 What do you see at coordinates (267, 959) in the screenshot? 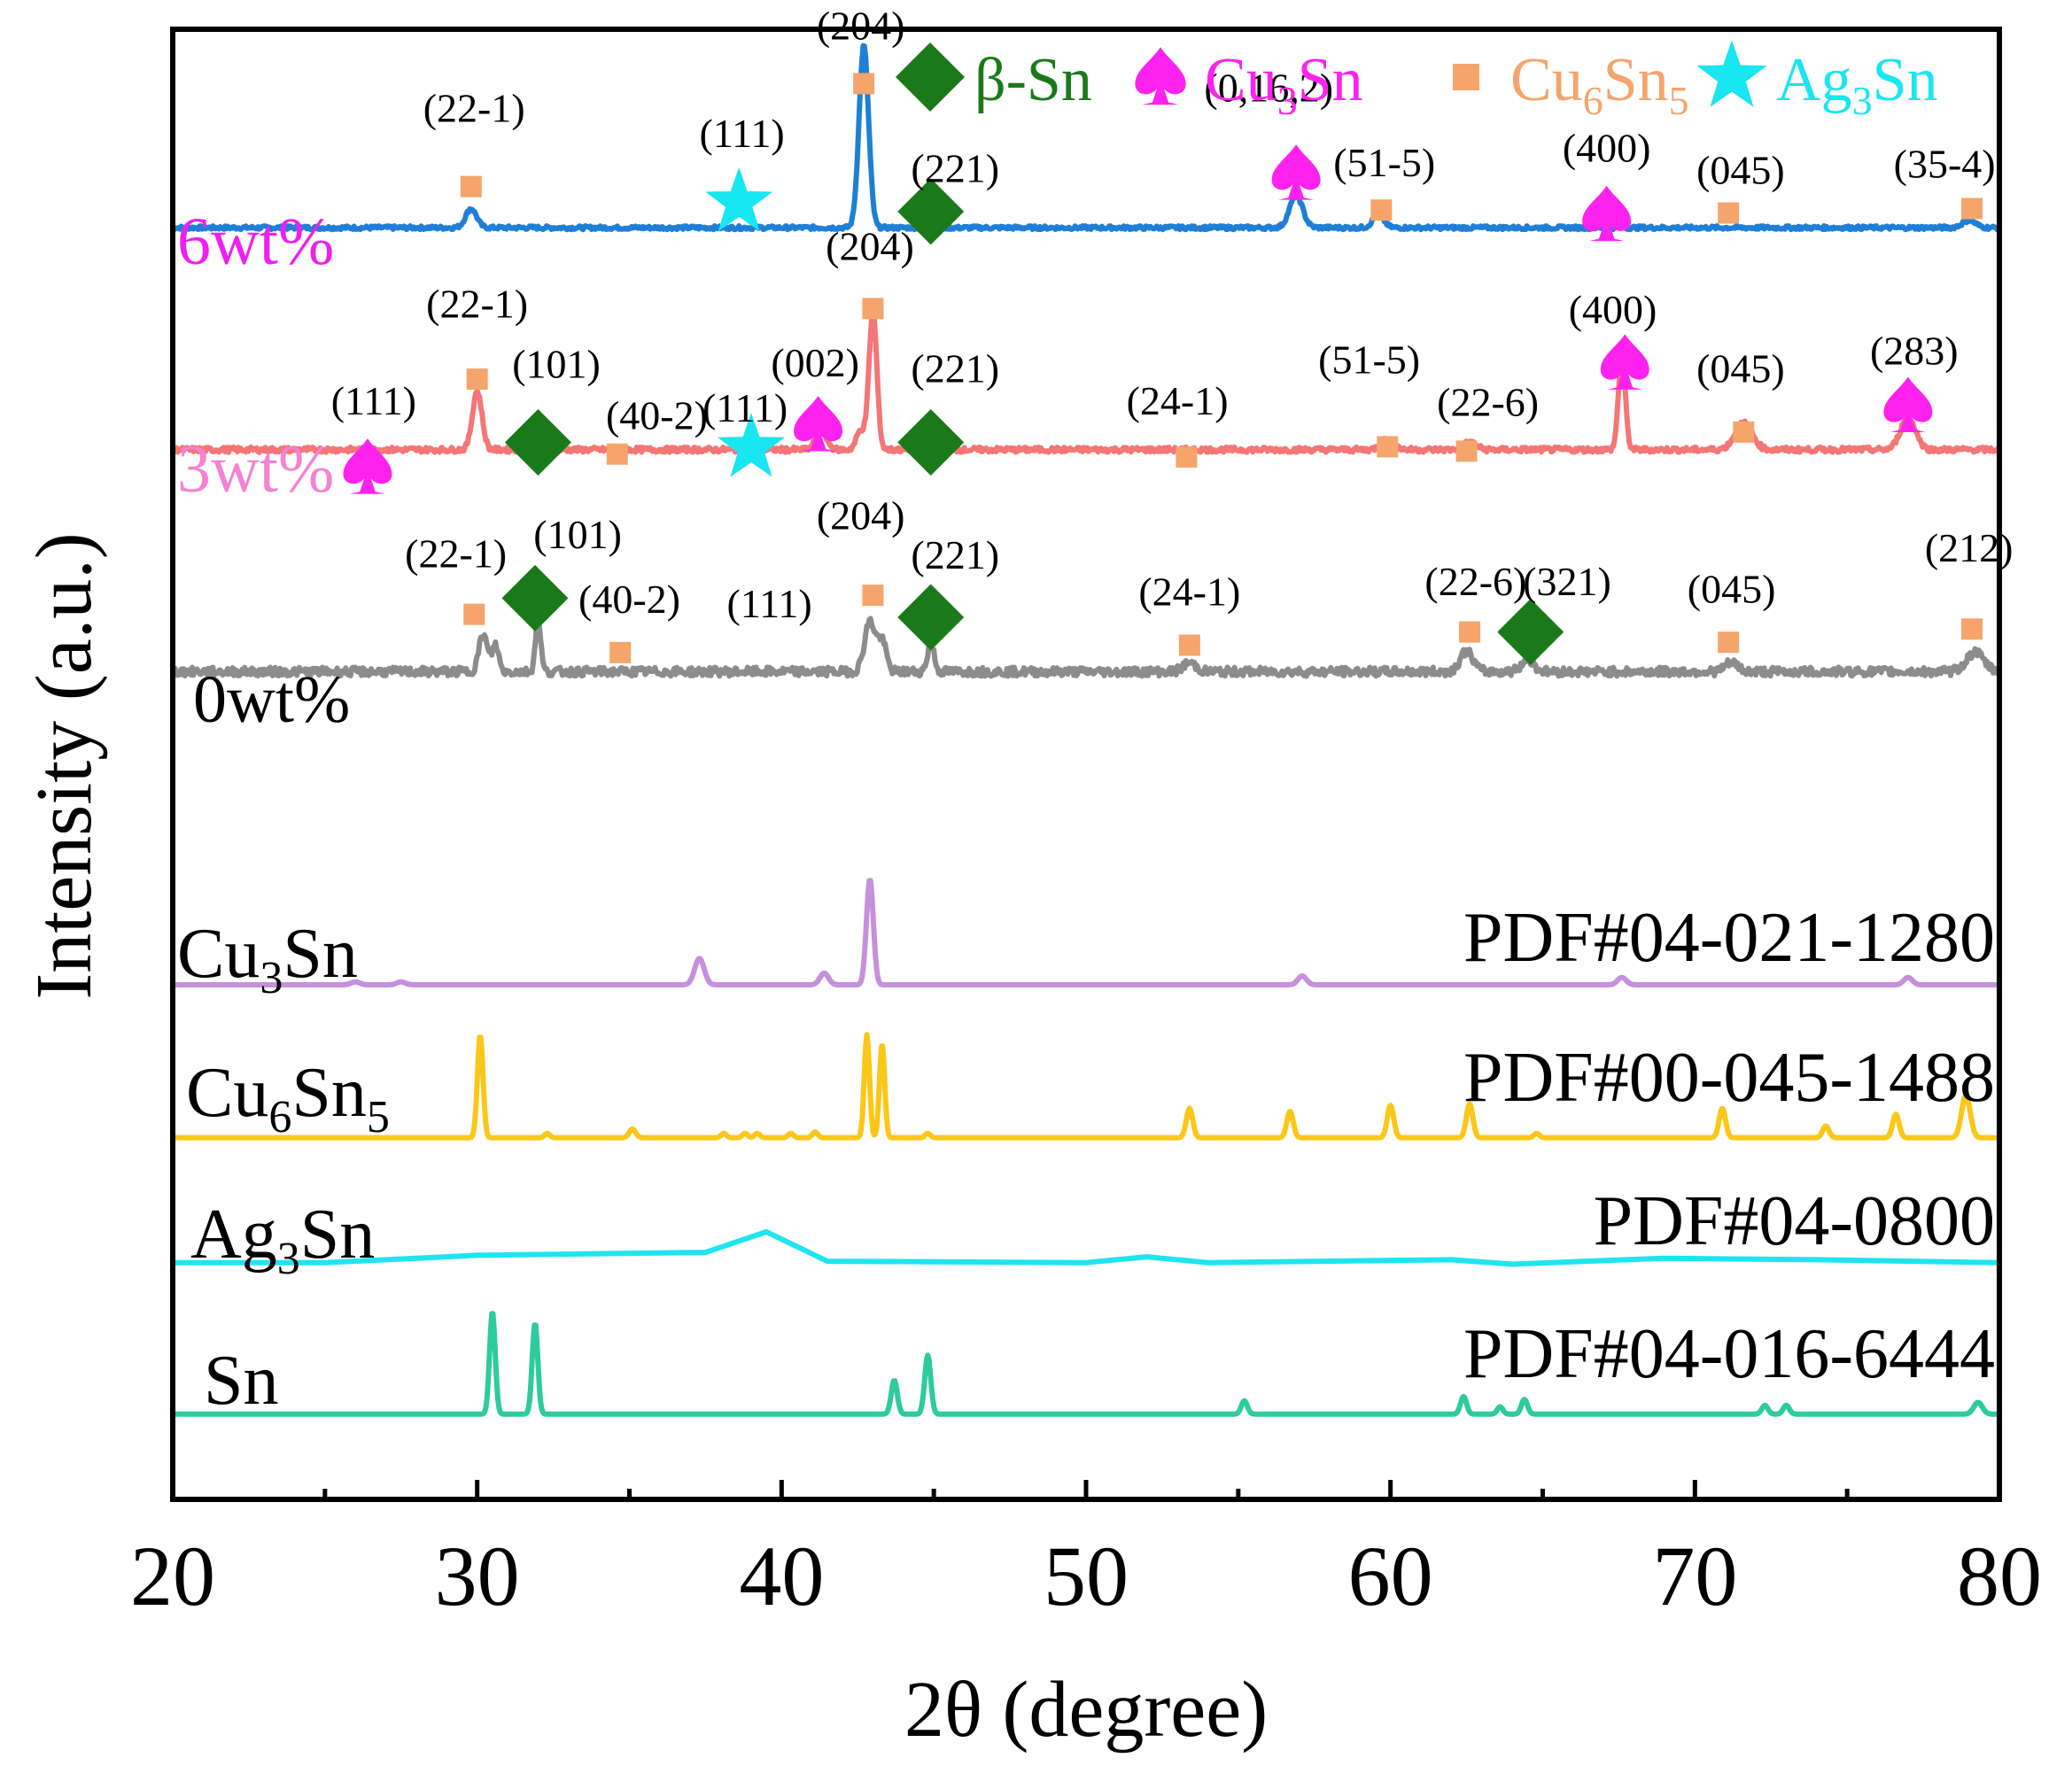
I see `reference-label-Cu3Sn: Cu3Sn` at bounding box center [267, 959].